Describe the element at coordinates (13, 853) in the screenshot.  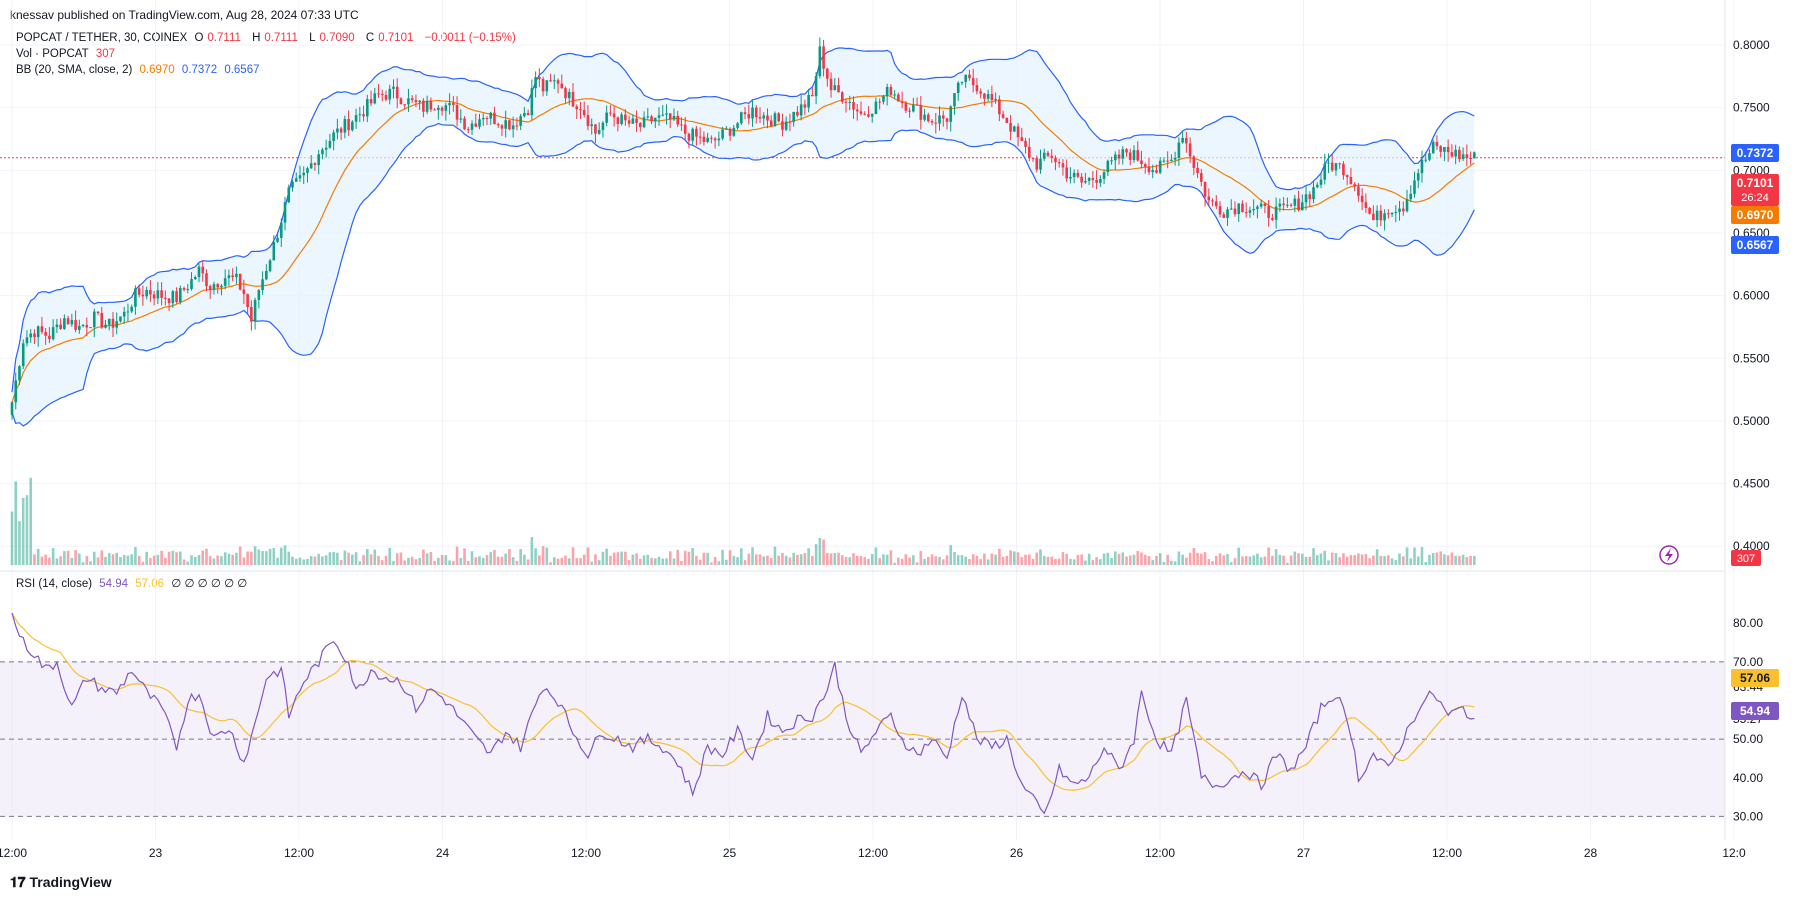
I see `time-tick-label: 12:00` at that location.